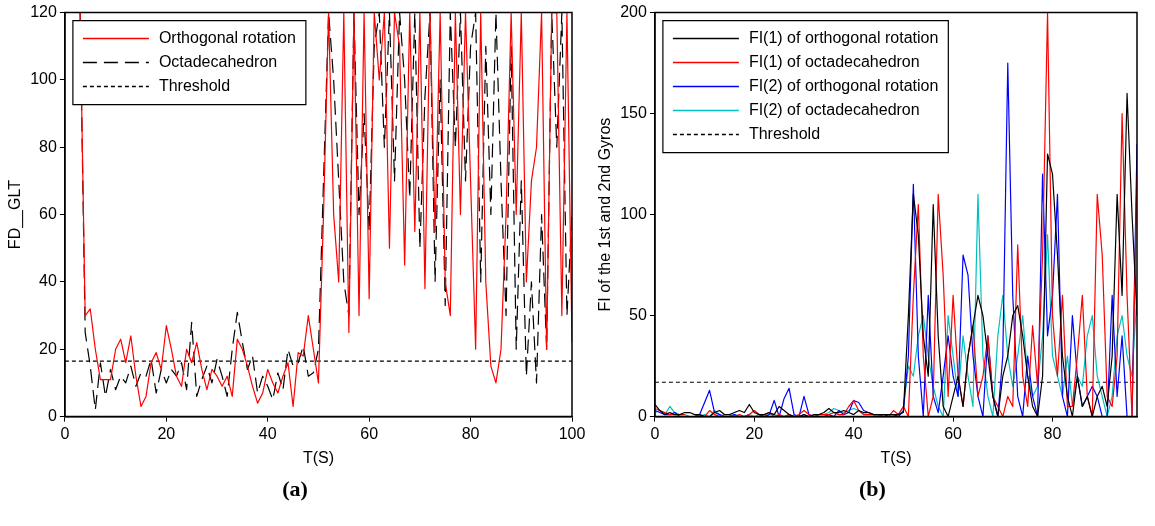  I want to click on y-axis-title: FI of the 1st and 2nd Gyros, so click(605, 214).